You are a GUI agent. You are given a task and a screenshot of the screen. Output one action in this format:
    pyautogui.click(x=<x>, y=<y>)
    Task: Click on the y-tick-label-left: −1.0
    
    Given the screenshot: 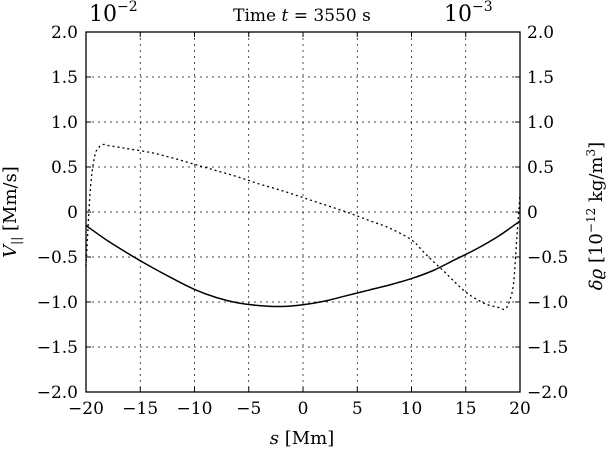 What is the action you would take?
    pyautogui.click(x=57, y=303)
    